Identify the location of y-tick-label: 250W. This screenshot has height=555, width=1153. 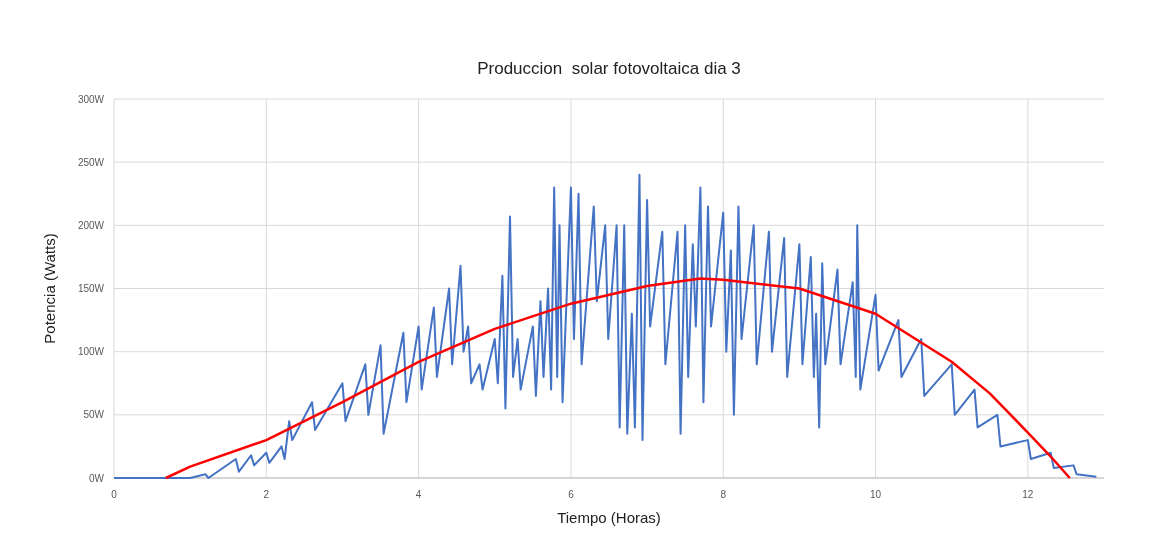
(91, 162).